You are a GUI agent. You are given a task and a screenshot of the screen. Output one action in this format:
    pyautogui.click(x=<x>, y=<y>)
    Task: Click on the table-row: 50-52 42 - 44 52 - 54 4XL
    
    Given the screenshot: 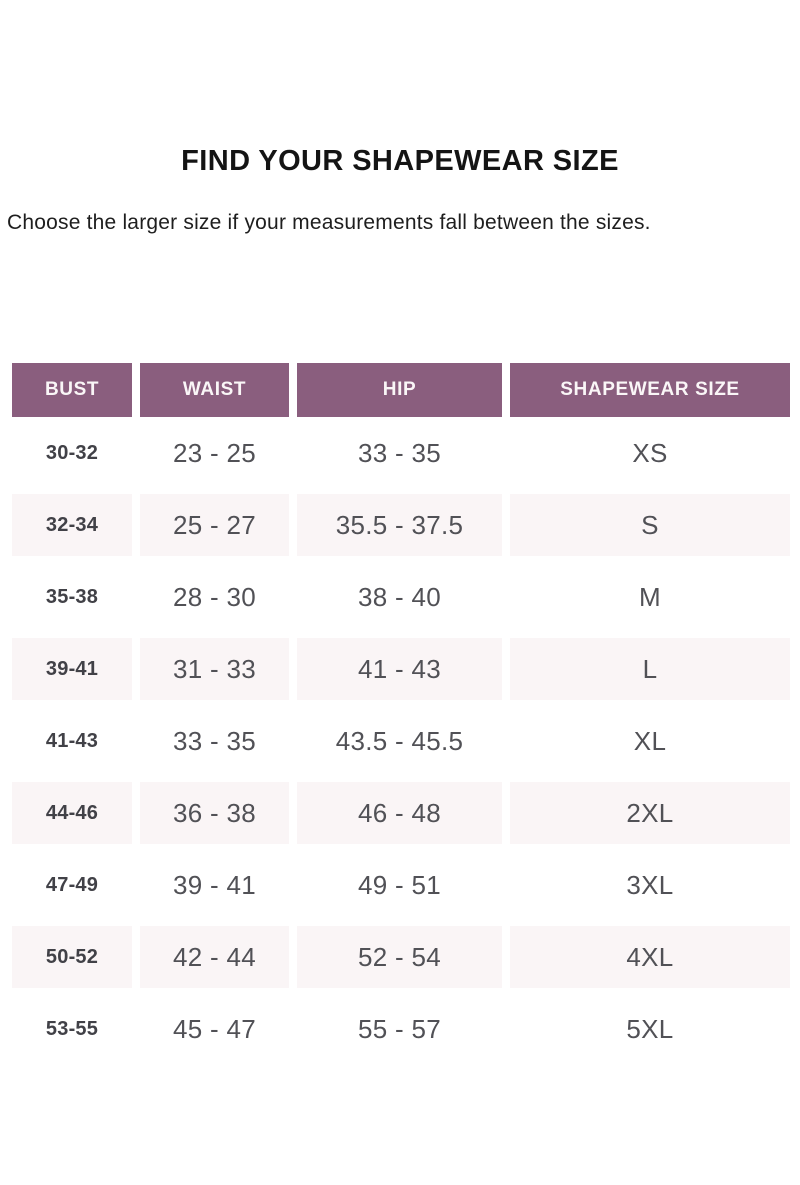 What is the action you would take?
    pyautogui.click(x=401, y=957)
    